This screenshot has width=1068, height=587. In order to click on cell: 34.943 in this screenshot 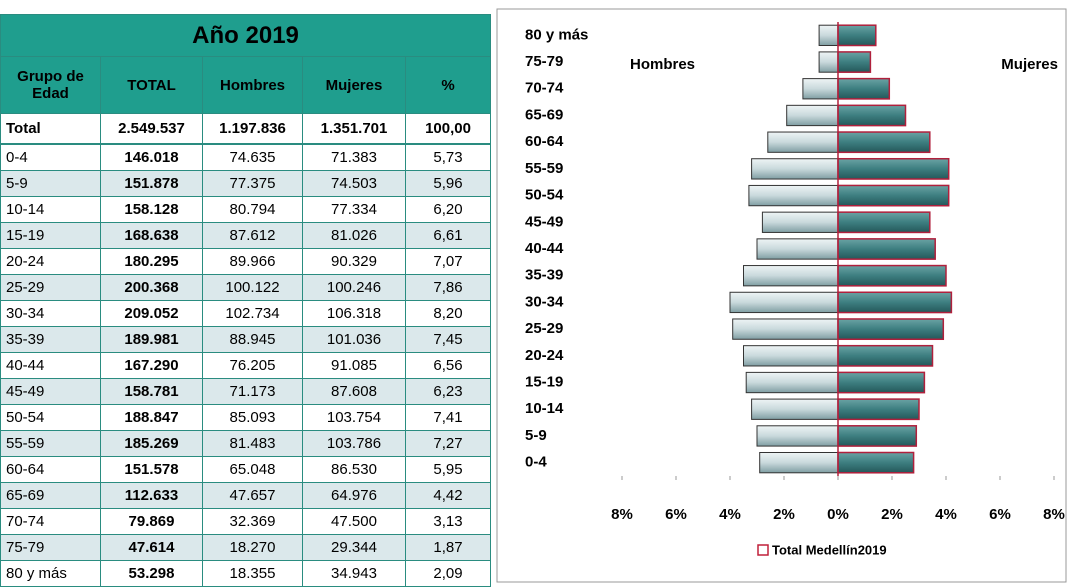, I will do `click(354, 573)`.